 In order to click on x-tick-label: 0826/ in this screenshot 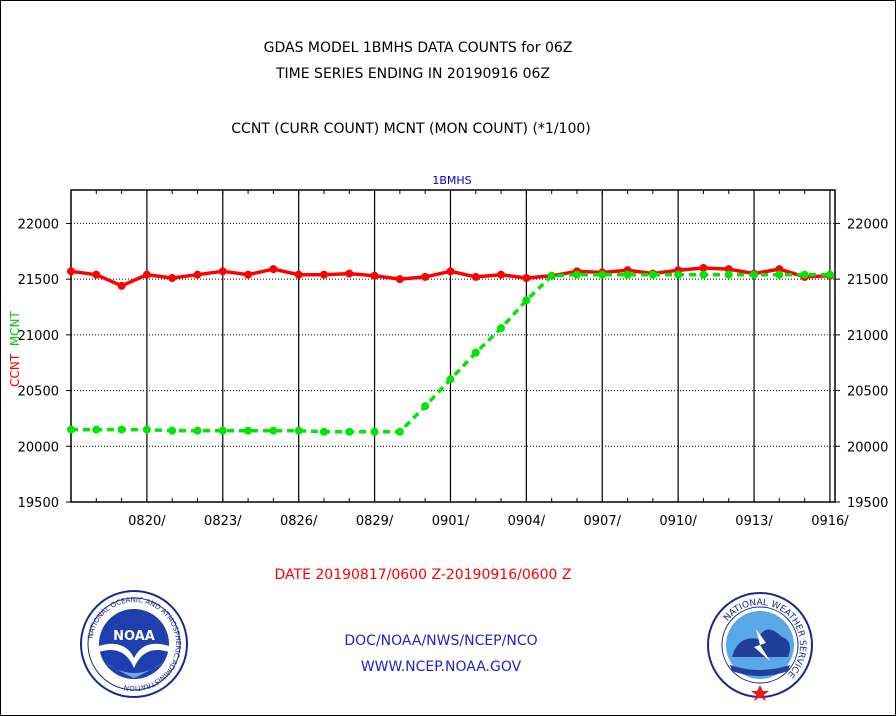, I will do `click(299, 521)`.